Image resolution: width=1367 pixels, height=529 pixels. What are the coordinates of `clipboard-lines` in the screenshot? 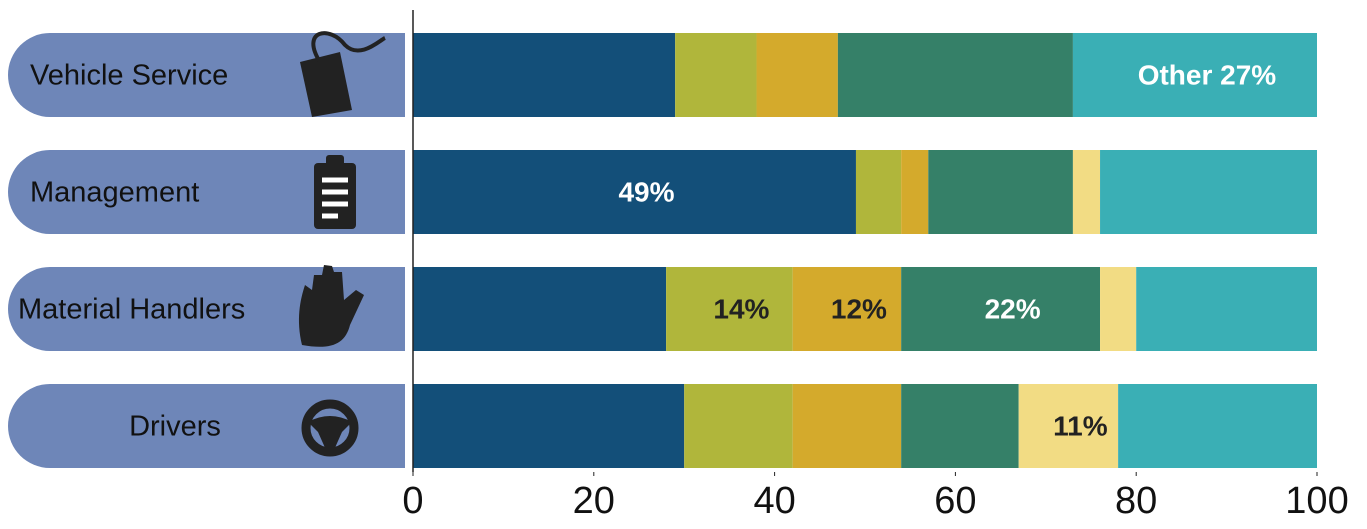 It's located at (335, 198).